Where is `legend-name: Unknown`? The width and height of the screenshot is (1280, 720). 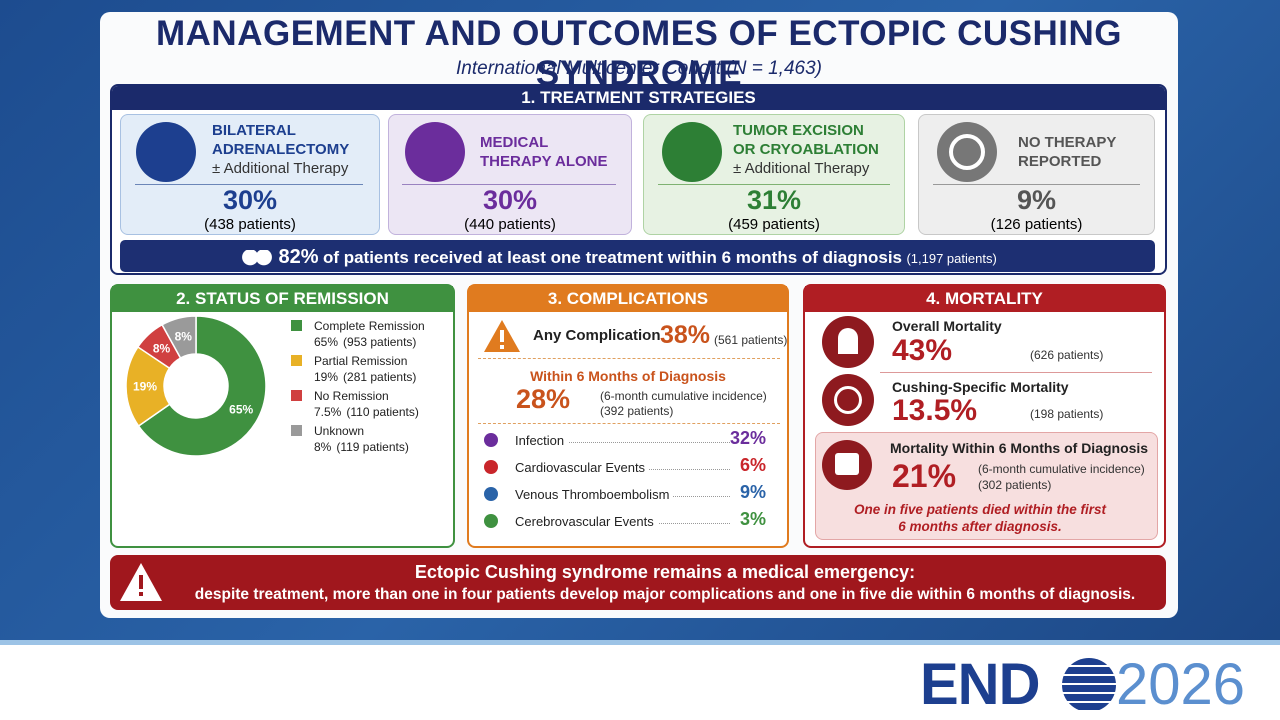 legend-name: Unknown is located at coordinates (339, 431).